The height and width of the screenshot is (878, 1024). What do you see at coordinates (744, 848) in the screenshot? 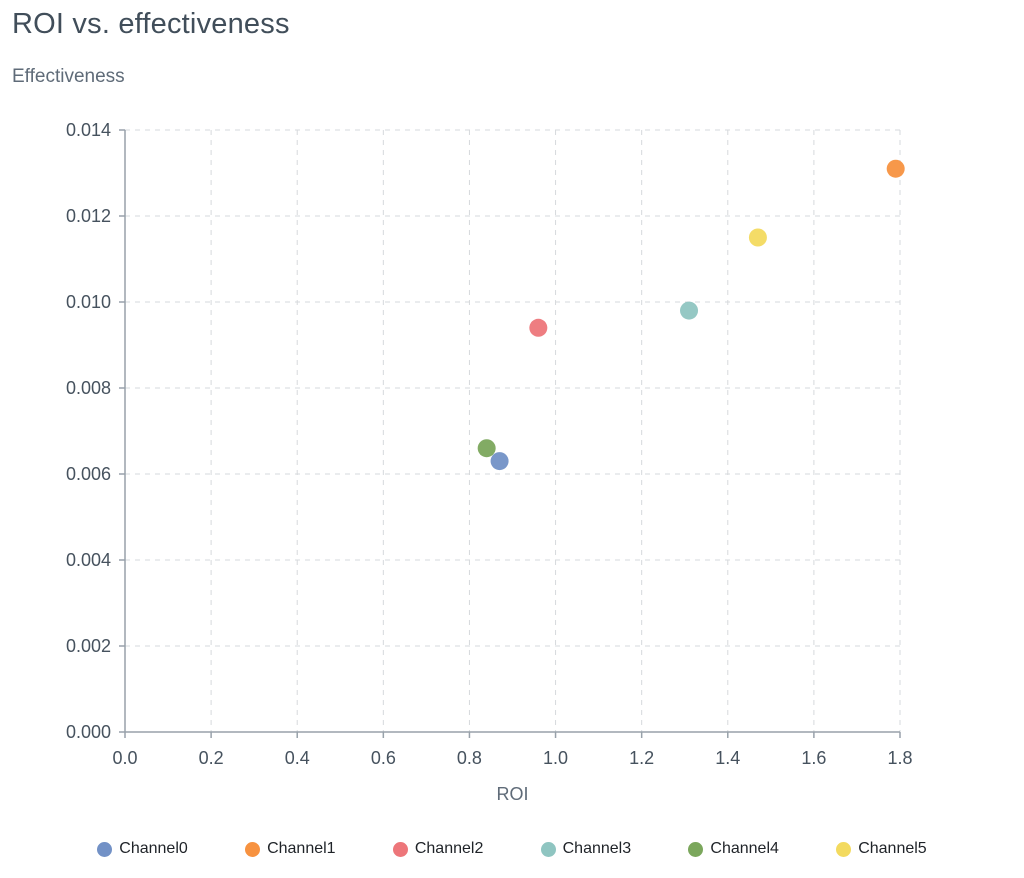
I see `legend-label: Channel4` at bounding box center [744, 848].